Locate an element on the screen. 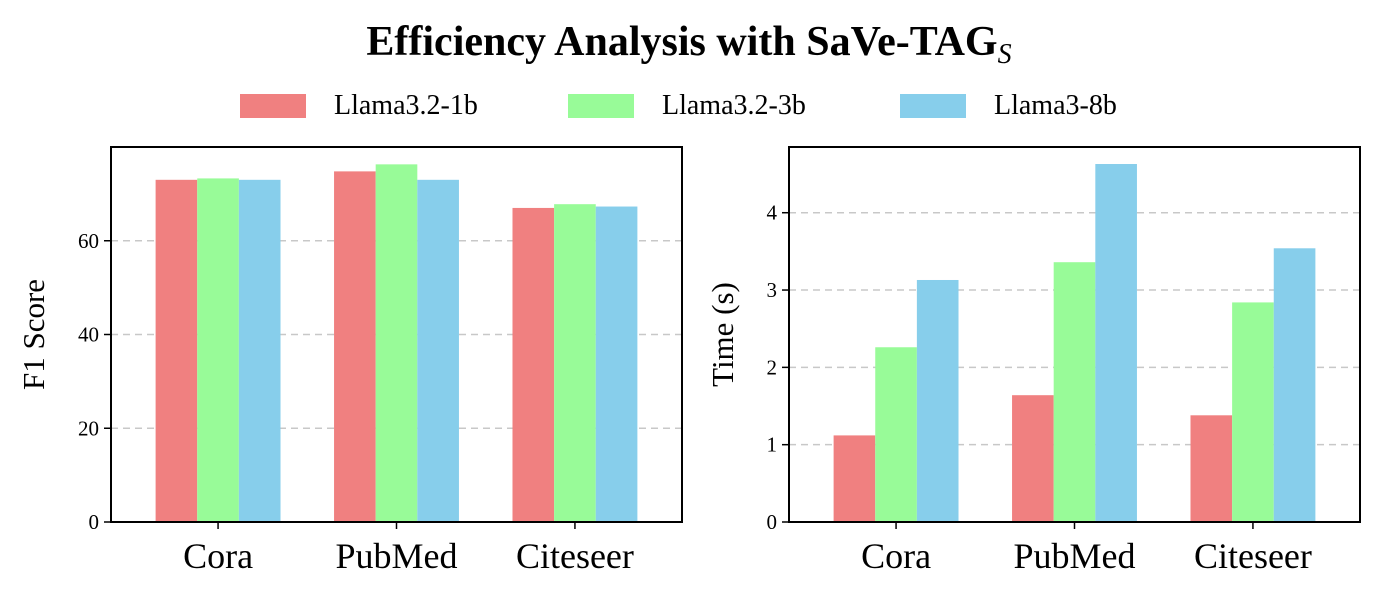 The height and width of the screenshot is (600, 1378). legend-swatch-llama3-2-3b is located at coordinates (601, 106).